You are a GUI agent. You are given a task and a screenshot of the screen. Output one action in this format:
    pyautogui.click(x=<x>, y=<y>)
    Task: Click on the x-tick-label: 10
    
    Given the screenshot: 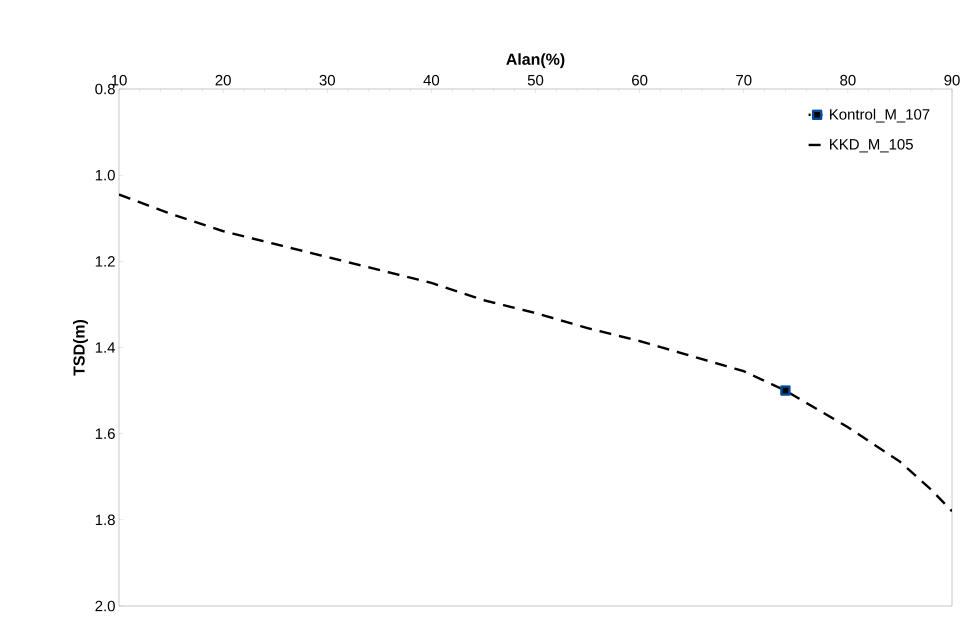 What is the action you would take?
    pyautogui.click(x=119, y=80)
    